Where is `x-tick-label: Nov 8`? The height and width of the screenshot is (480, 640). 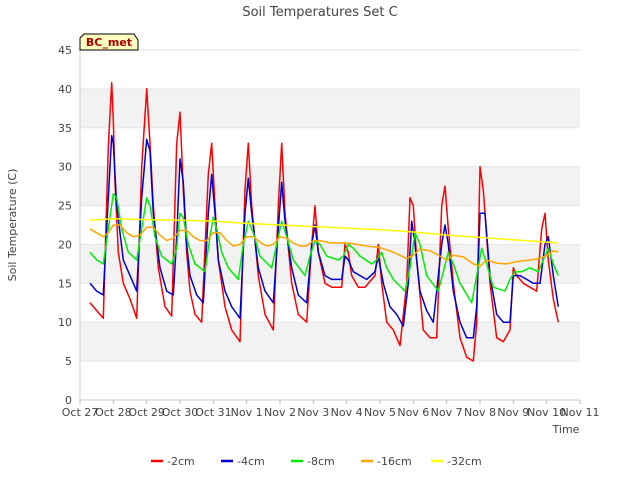
x-tick-label: Nov 8 is located at coordinates (480, 412).